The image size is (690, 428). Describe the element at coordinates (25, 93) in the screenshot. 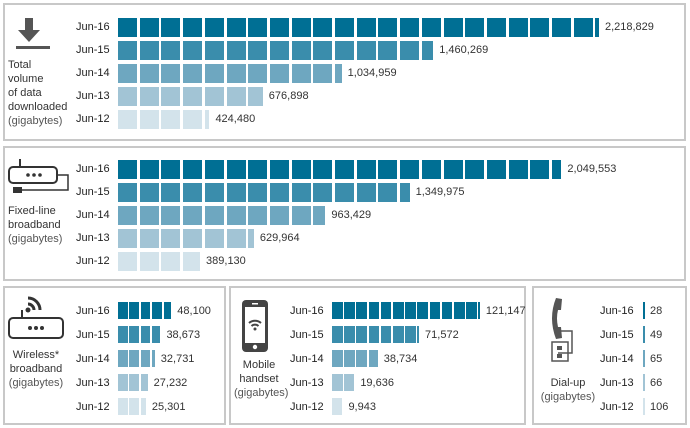

I see `chart-title-line: of data` at that location.